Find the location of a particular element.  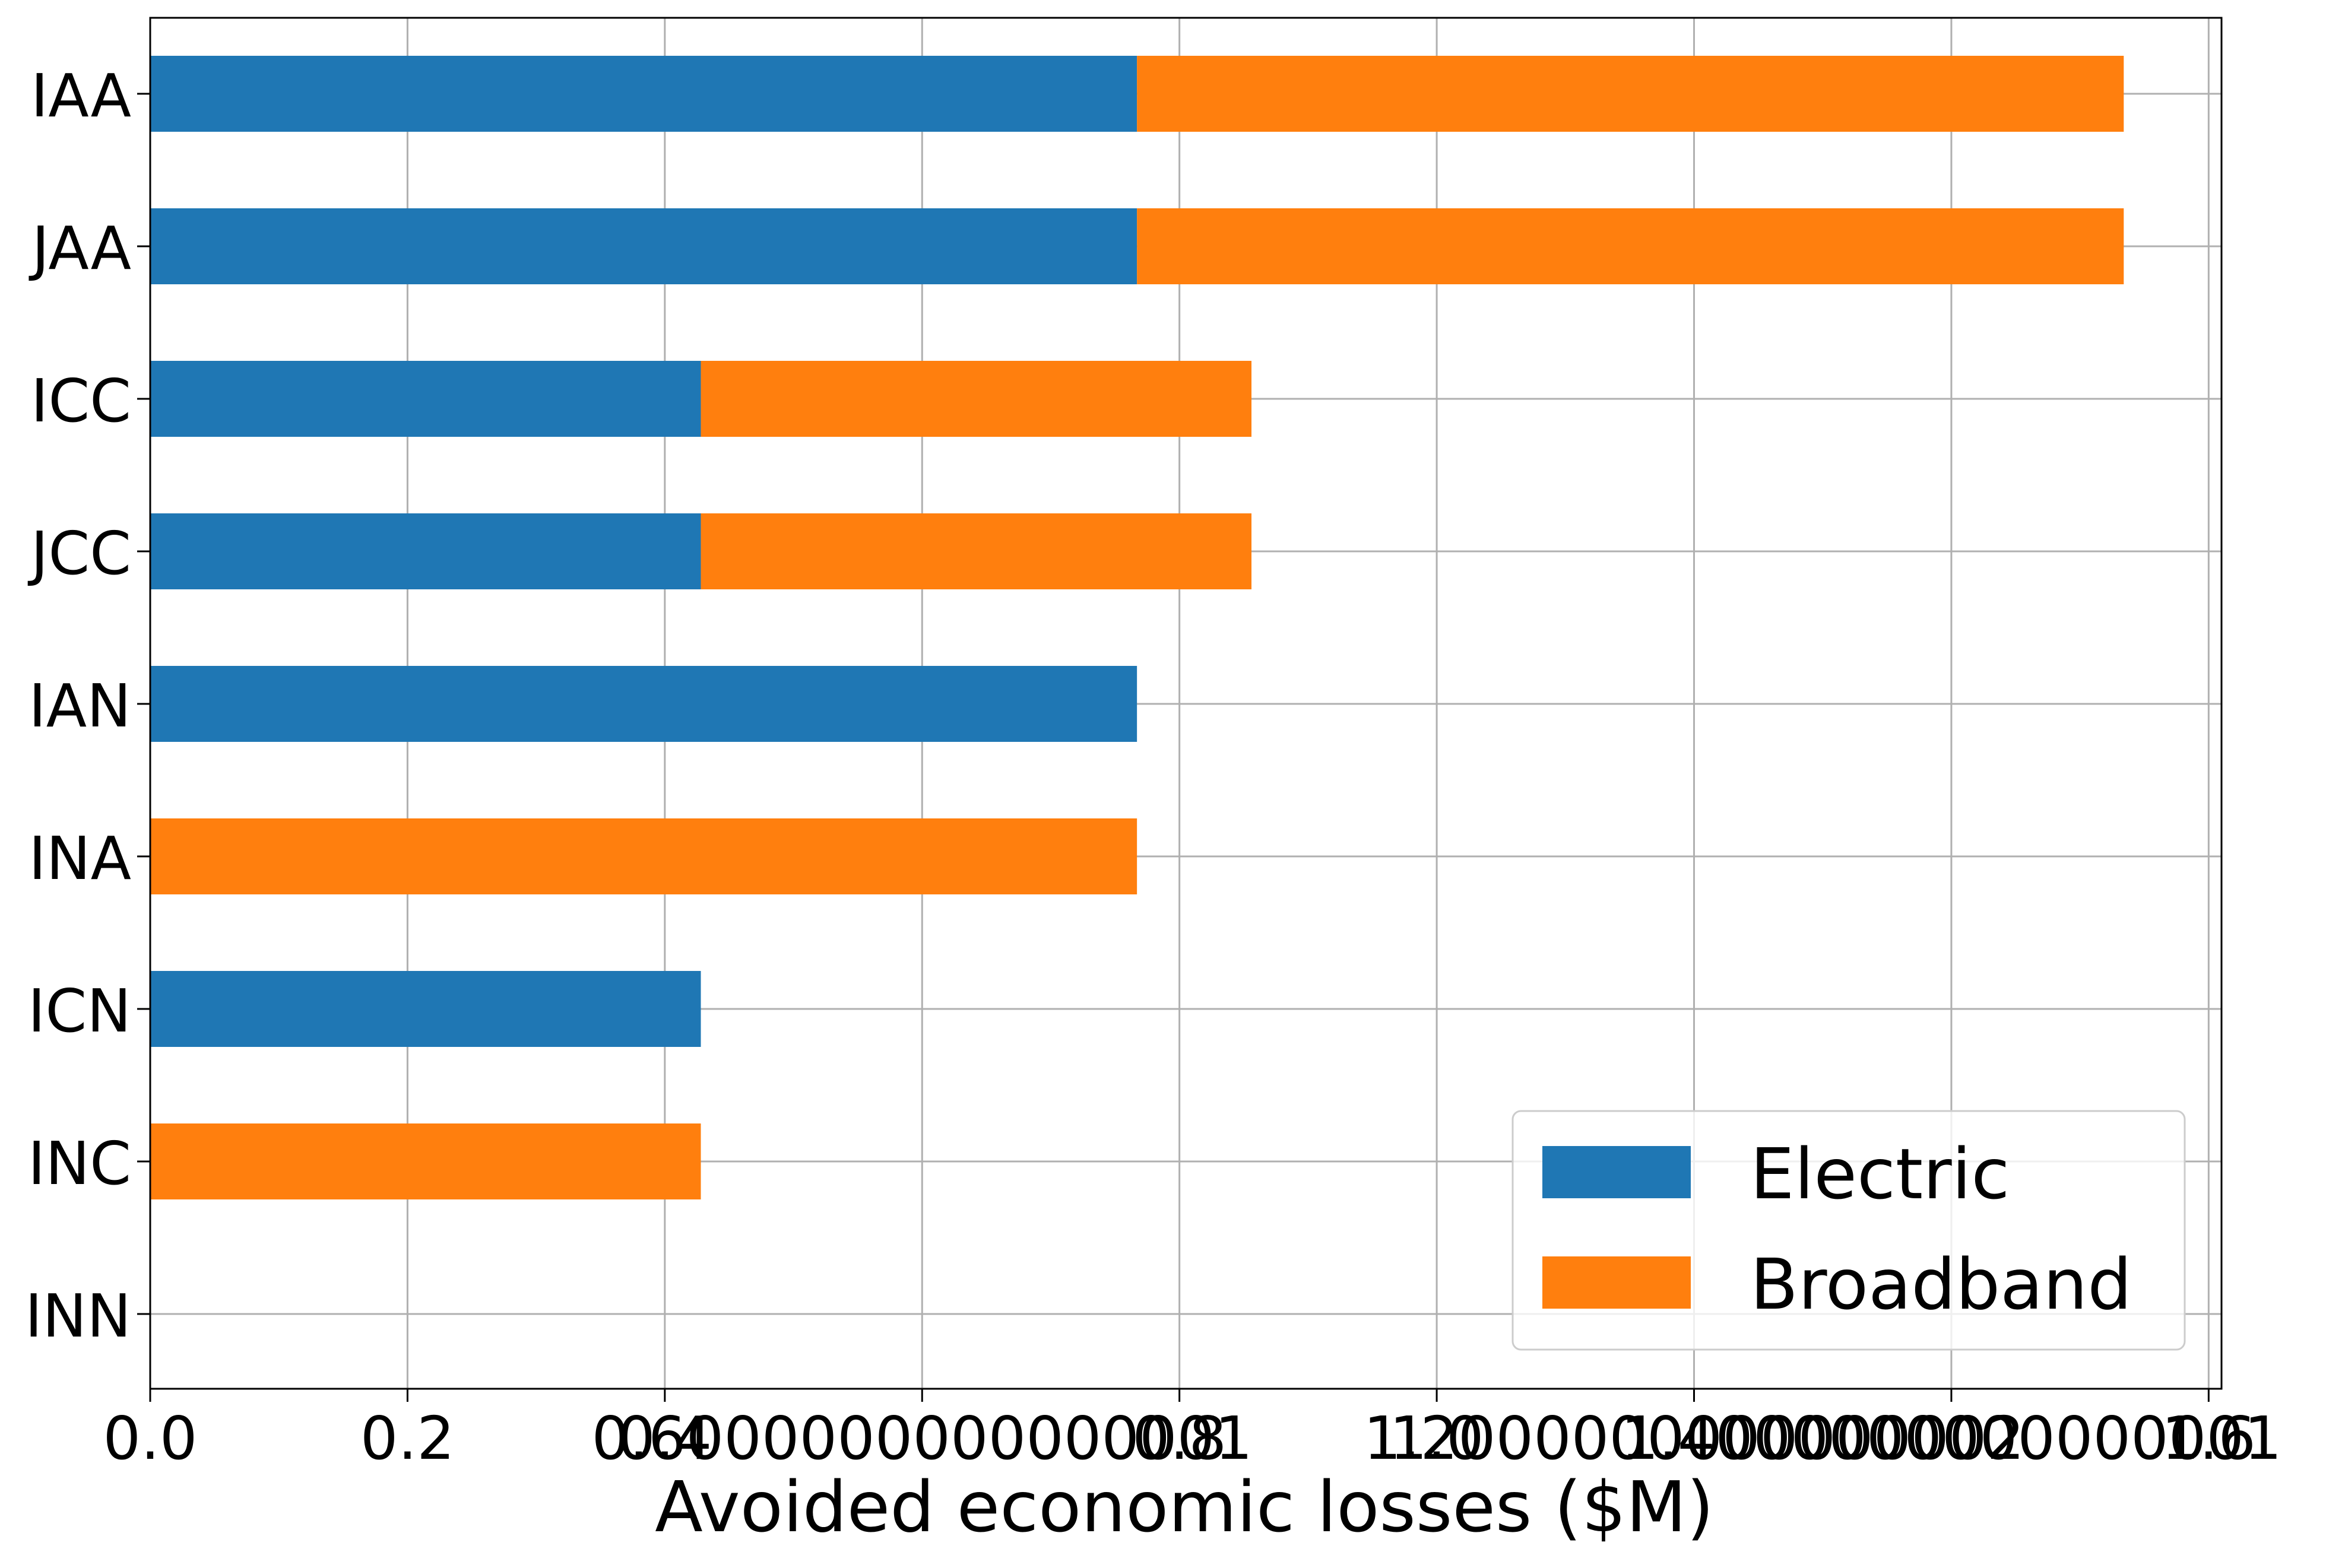

bar-broadband-ina is located at coordinates (643, 856).